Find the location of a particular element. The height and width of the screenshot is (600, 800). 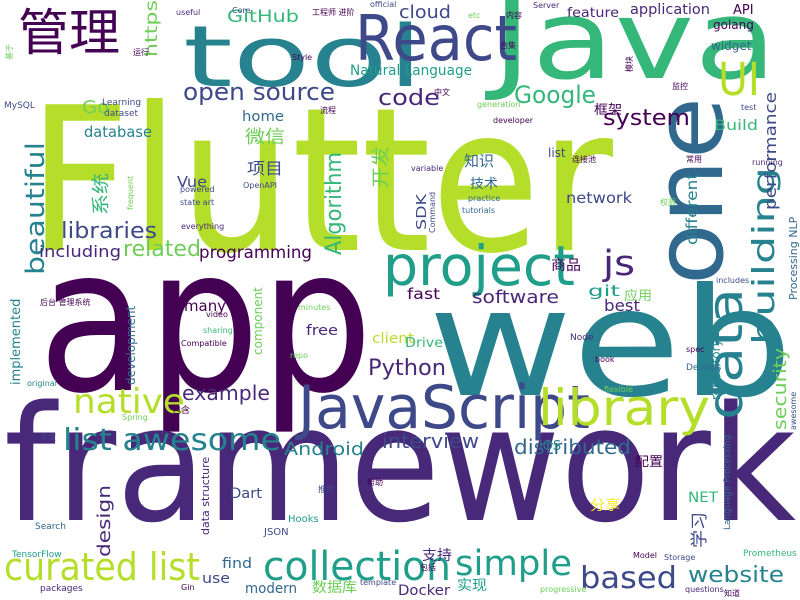

word: Storage is located at coordinates (679, 557).